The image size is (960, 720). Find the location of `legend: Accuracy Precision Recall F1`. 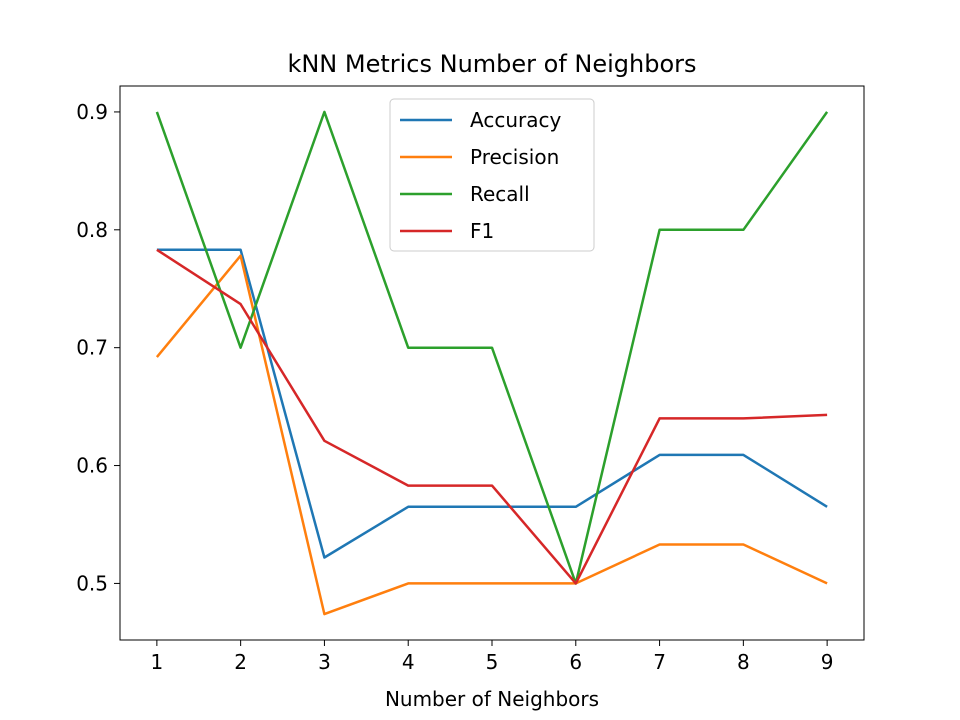

legend: Accuracy Precision Recall F1 is located at coordinates (492, 175).